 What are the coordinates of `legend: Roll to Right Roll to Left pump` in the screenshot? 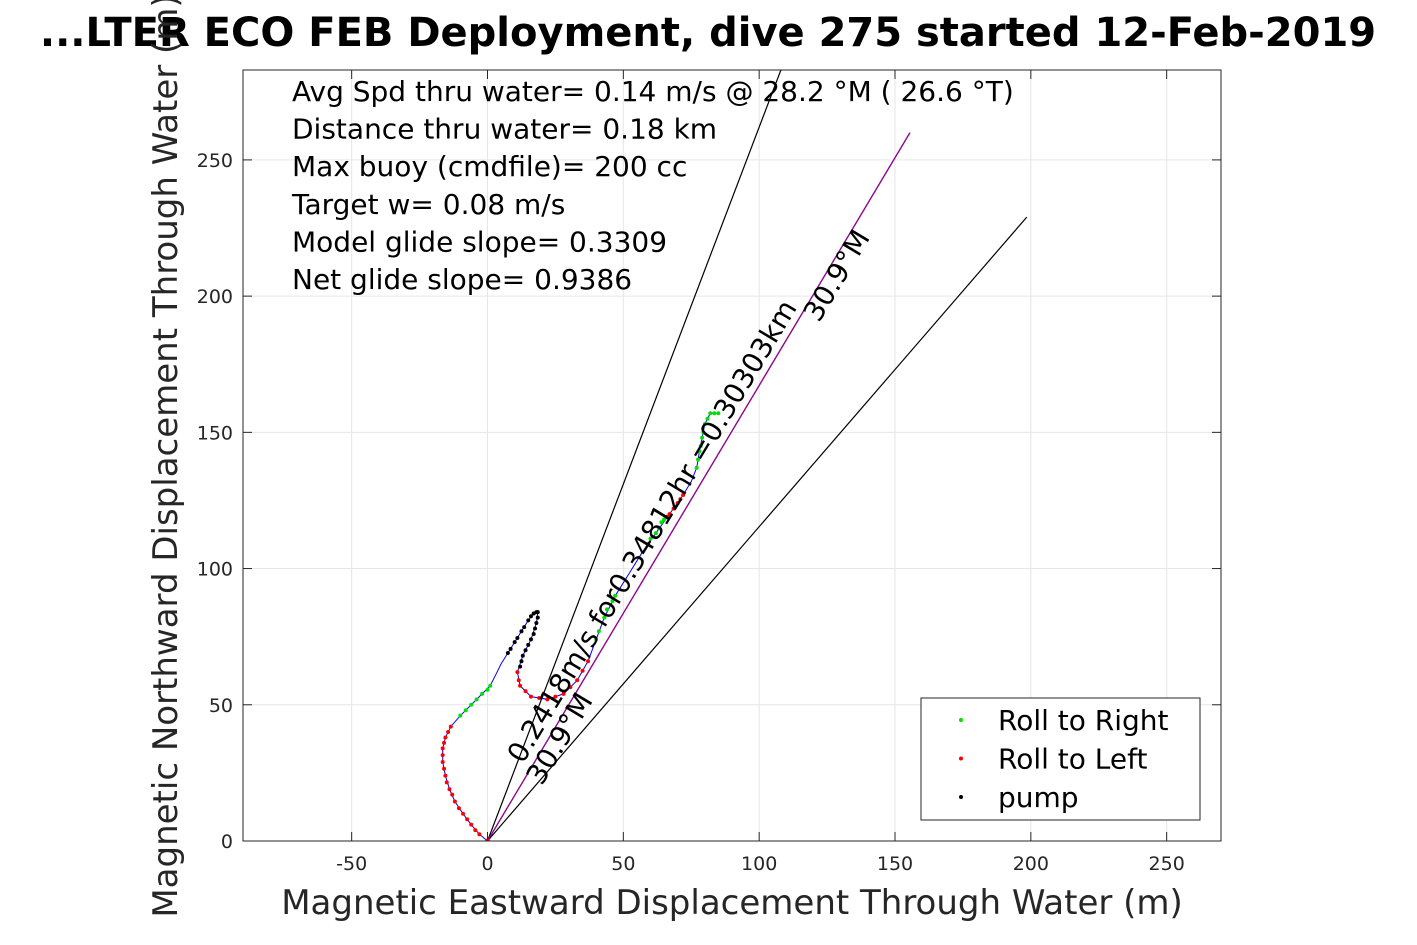 It's located at (1060, 759).